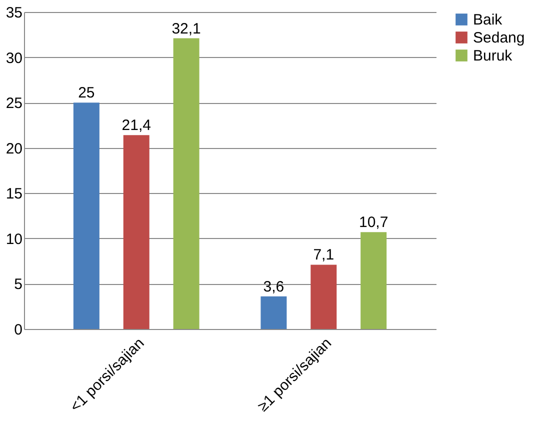 The height and width of the screenshot is (443, 550). What do you see at coordinates (14, 103) in the screenshot?
I see `y-tick-label: 25` at bounding box center [14, 103].